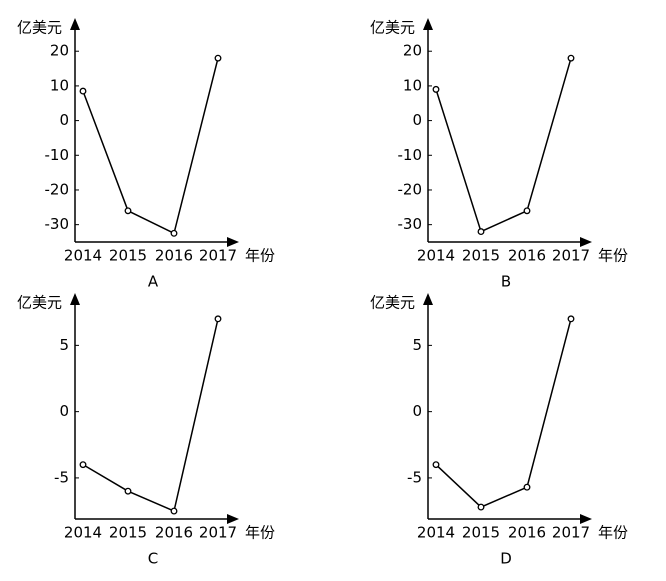 The height and width of the screenshot is (581, 666). What do you see at coordinates (506, 282) in the screenshot?
I see `caption: B` at bounding box center [506, 282].